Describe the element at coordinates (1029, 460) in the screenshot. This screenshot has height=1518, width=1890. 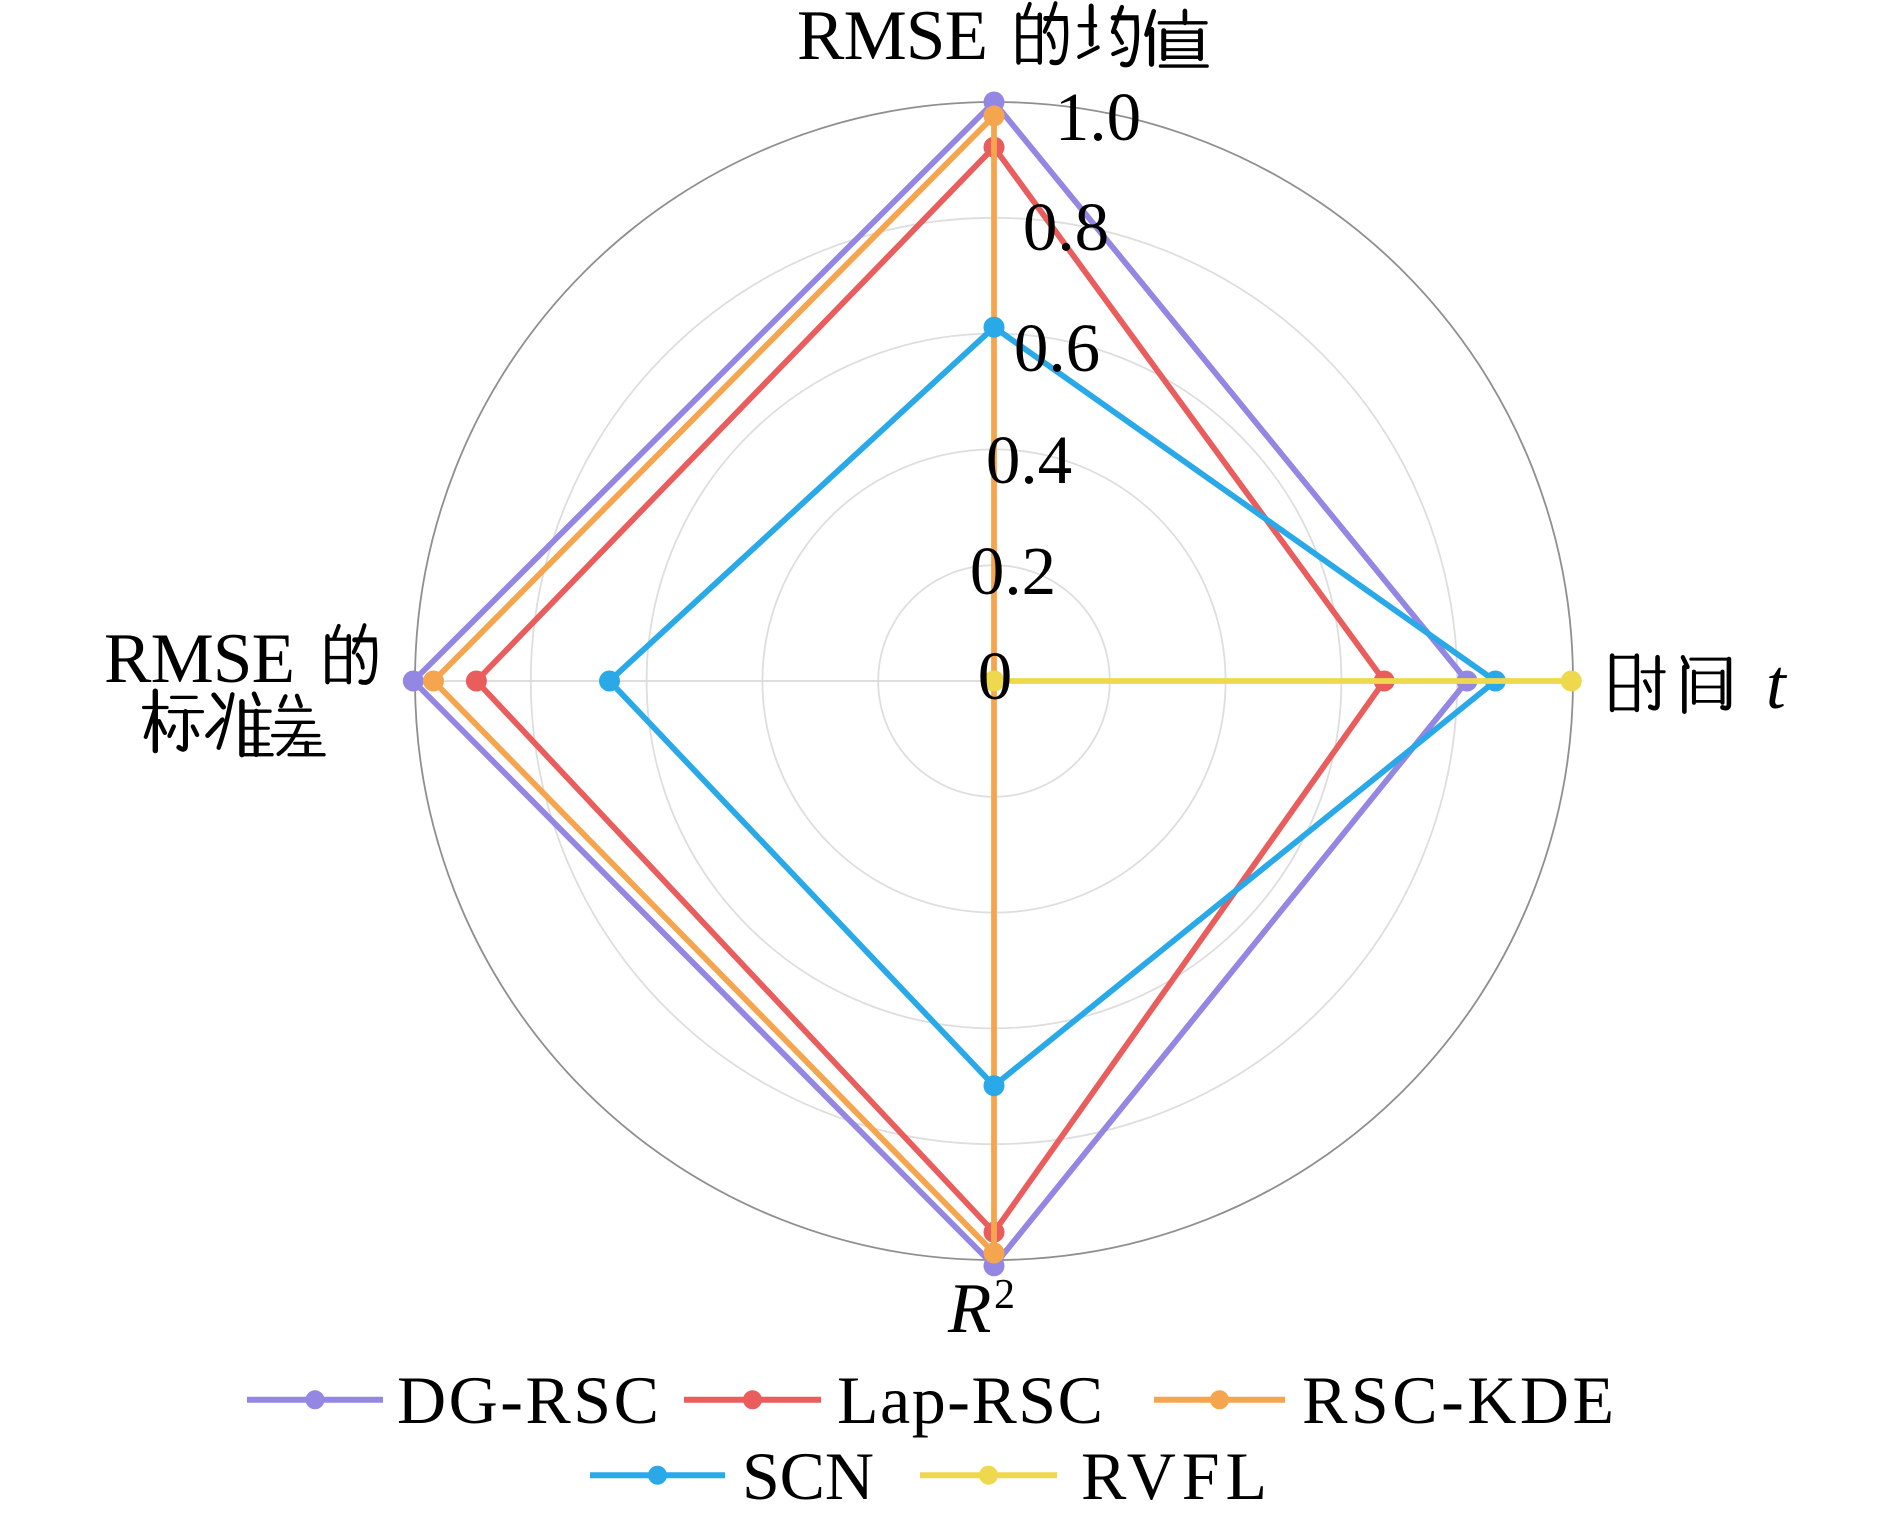
I see `svg-text: 0.4` at that location.